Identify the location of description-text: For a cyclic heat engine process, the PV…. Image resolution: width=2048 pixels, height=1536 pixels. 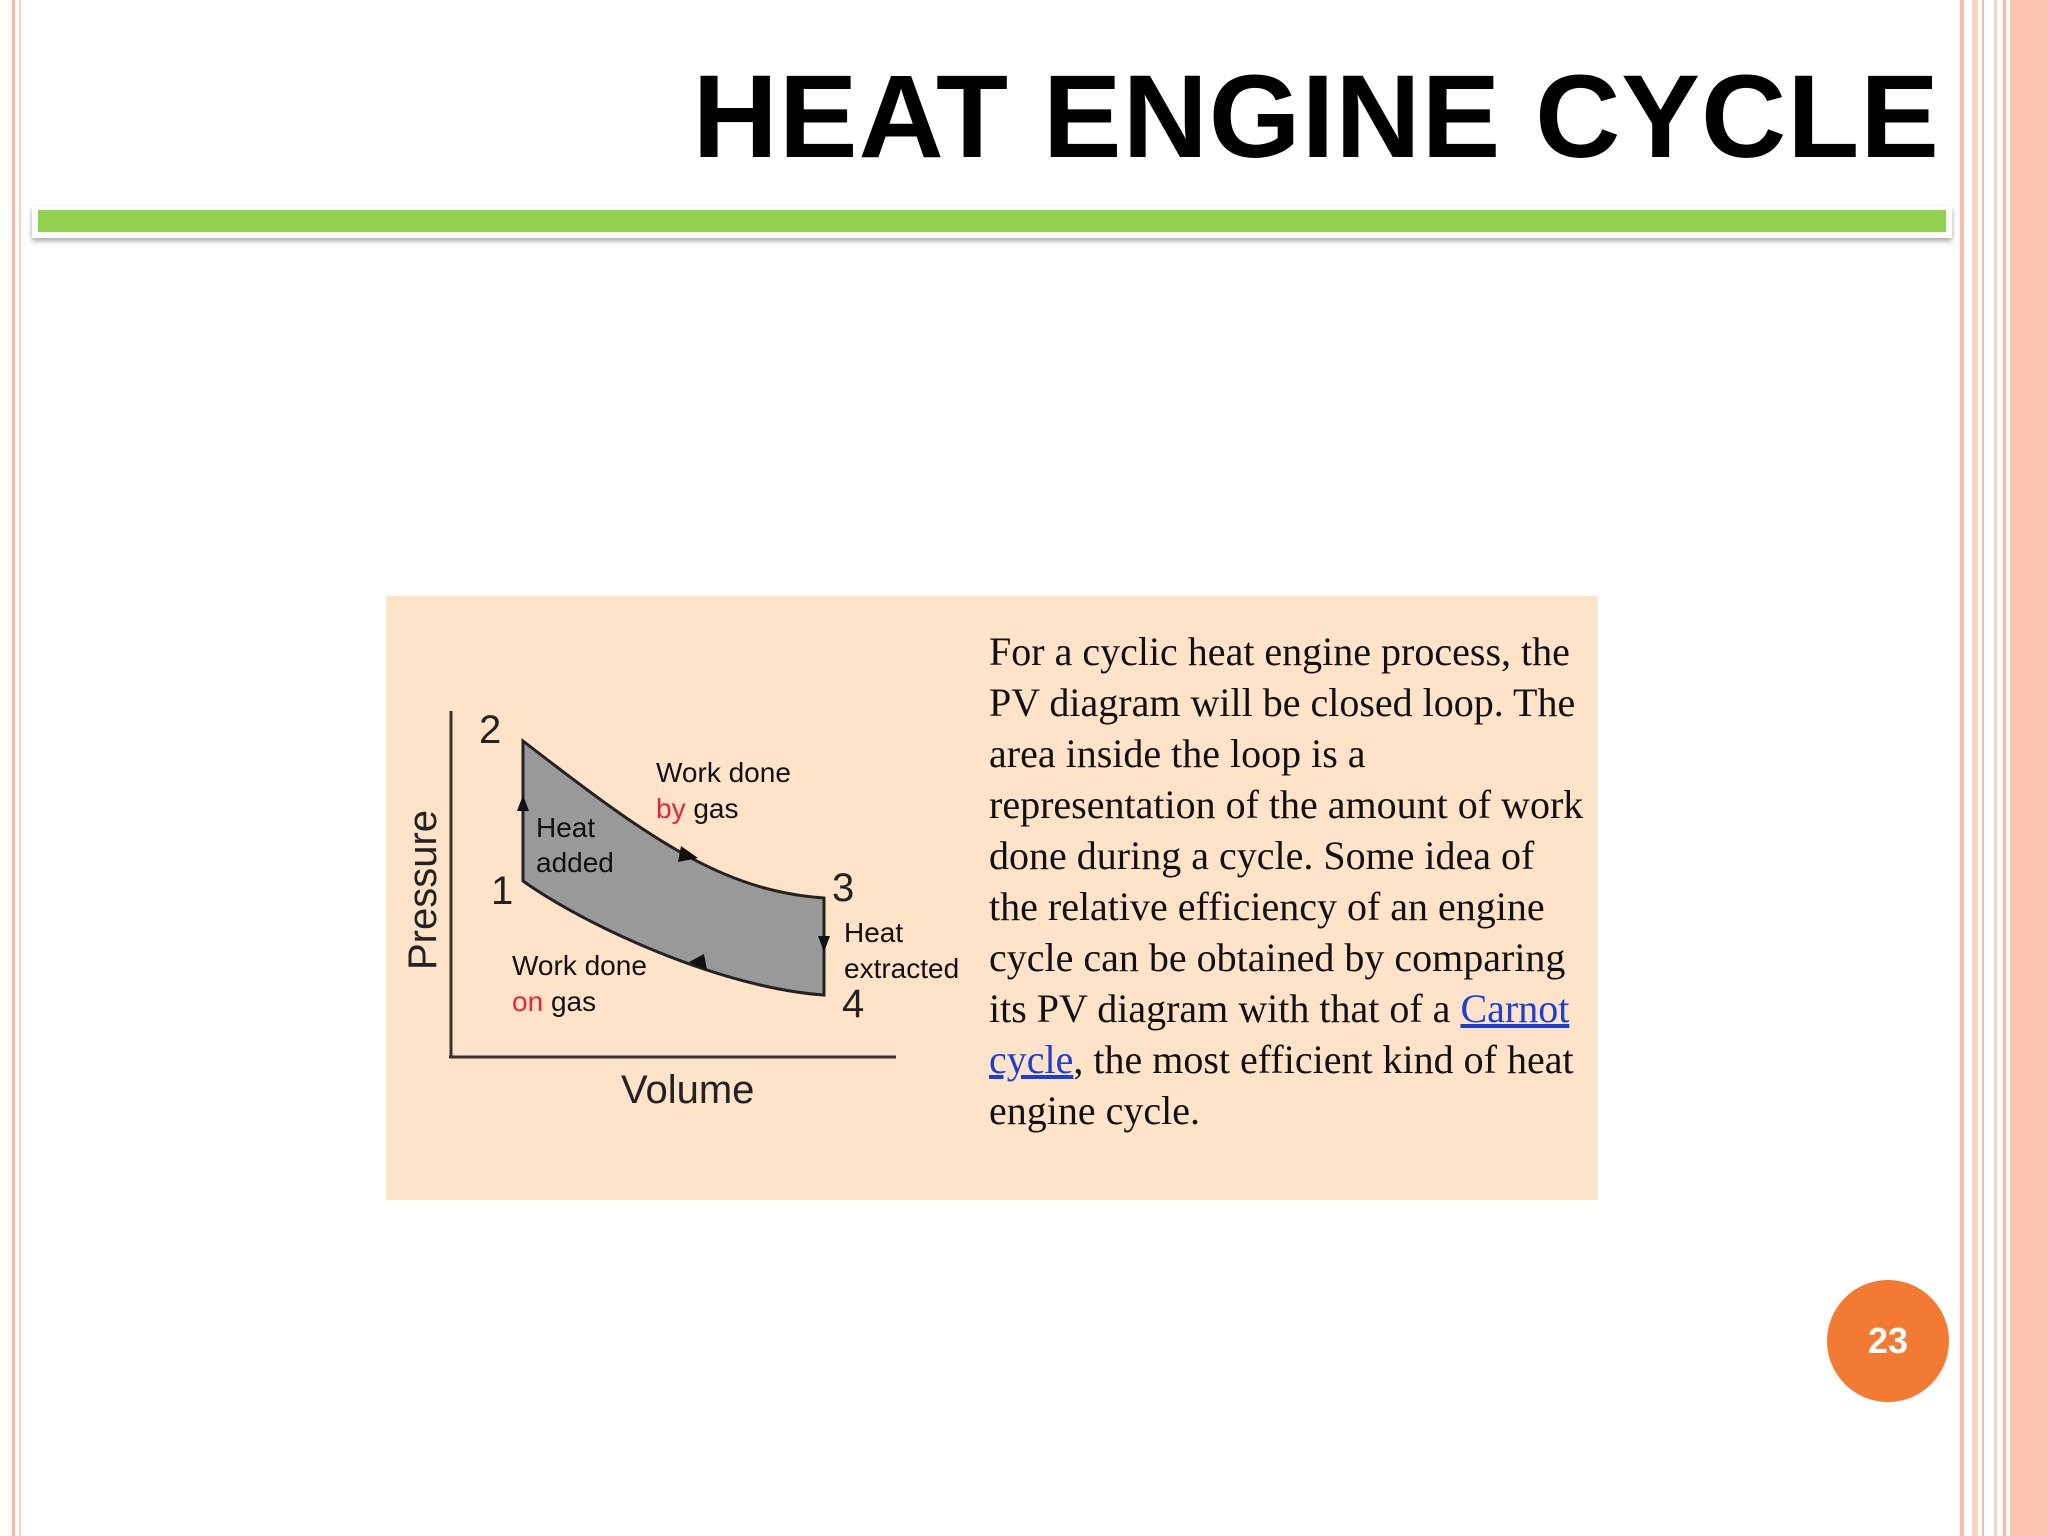
(1286, 830).